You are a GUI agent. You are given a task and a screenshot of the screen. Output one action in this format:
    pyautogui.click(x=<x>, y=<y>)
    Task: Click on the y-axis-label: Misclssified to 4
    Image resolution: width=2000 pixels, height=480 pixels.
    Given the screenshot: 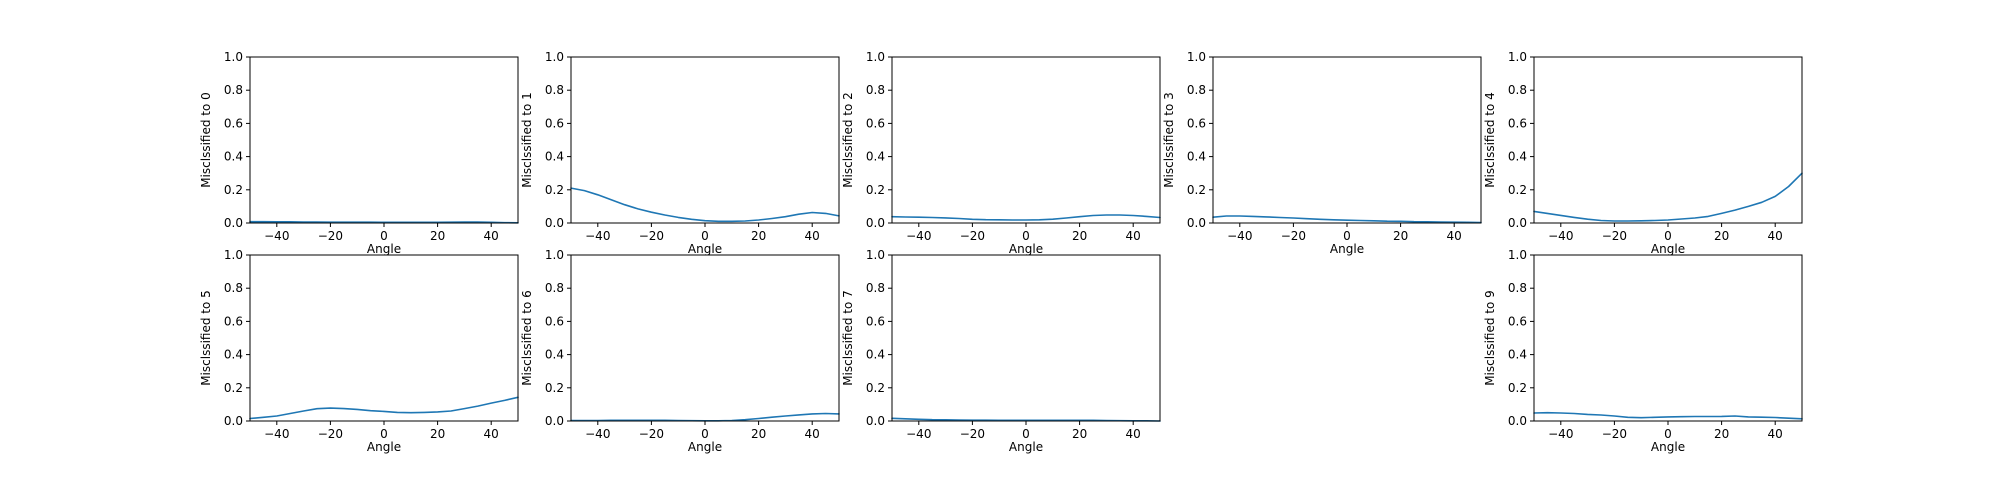 What is the action you would take?
    pyautogui.click(x=1490, y=140)
    